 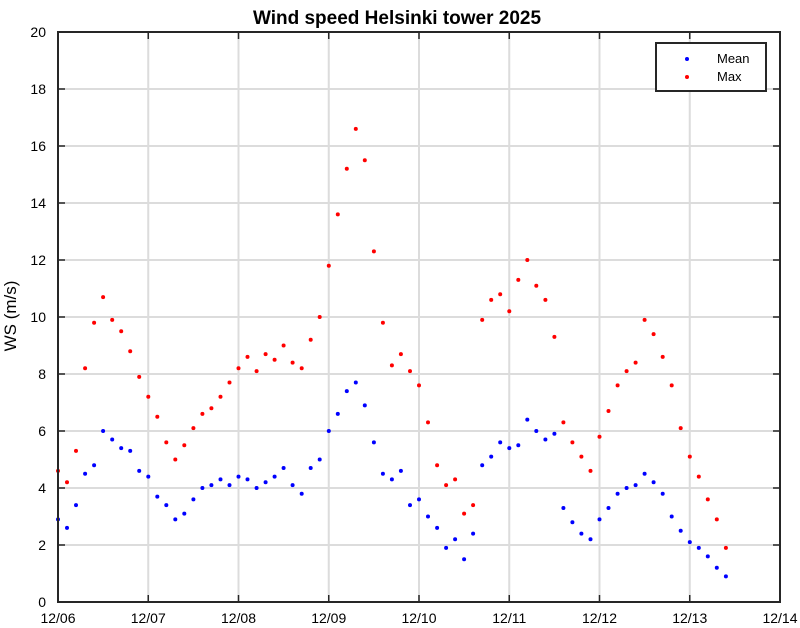 I want to click on y-tick-label: 10, so click(x=38, y=317).